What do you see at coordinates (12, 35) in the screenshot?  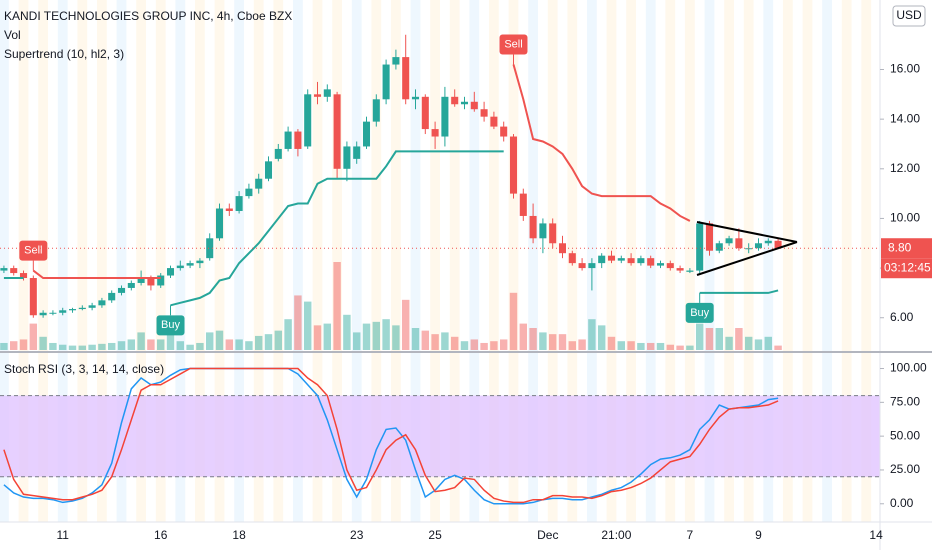 I see `volume-label: Vol` at bounding box center [12, 35].